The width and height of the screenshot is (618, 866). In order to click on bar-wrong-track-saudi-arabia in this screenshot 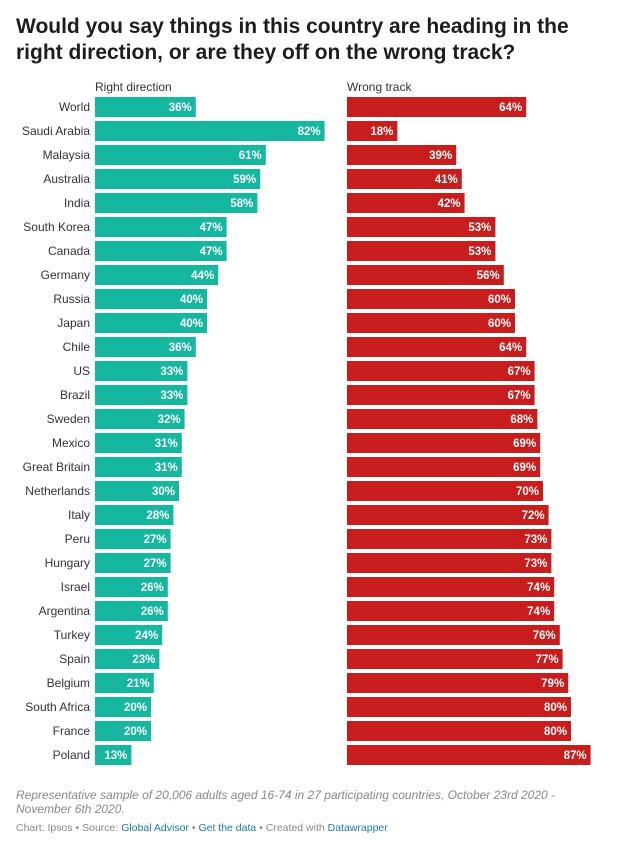, I will do `click(372, 131)`.